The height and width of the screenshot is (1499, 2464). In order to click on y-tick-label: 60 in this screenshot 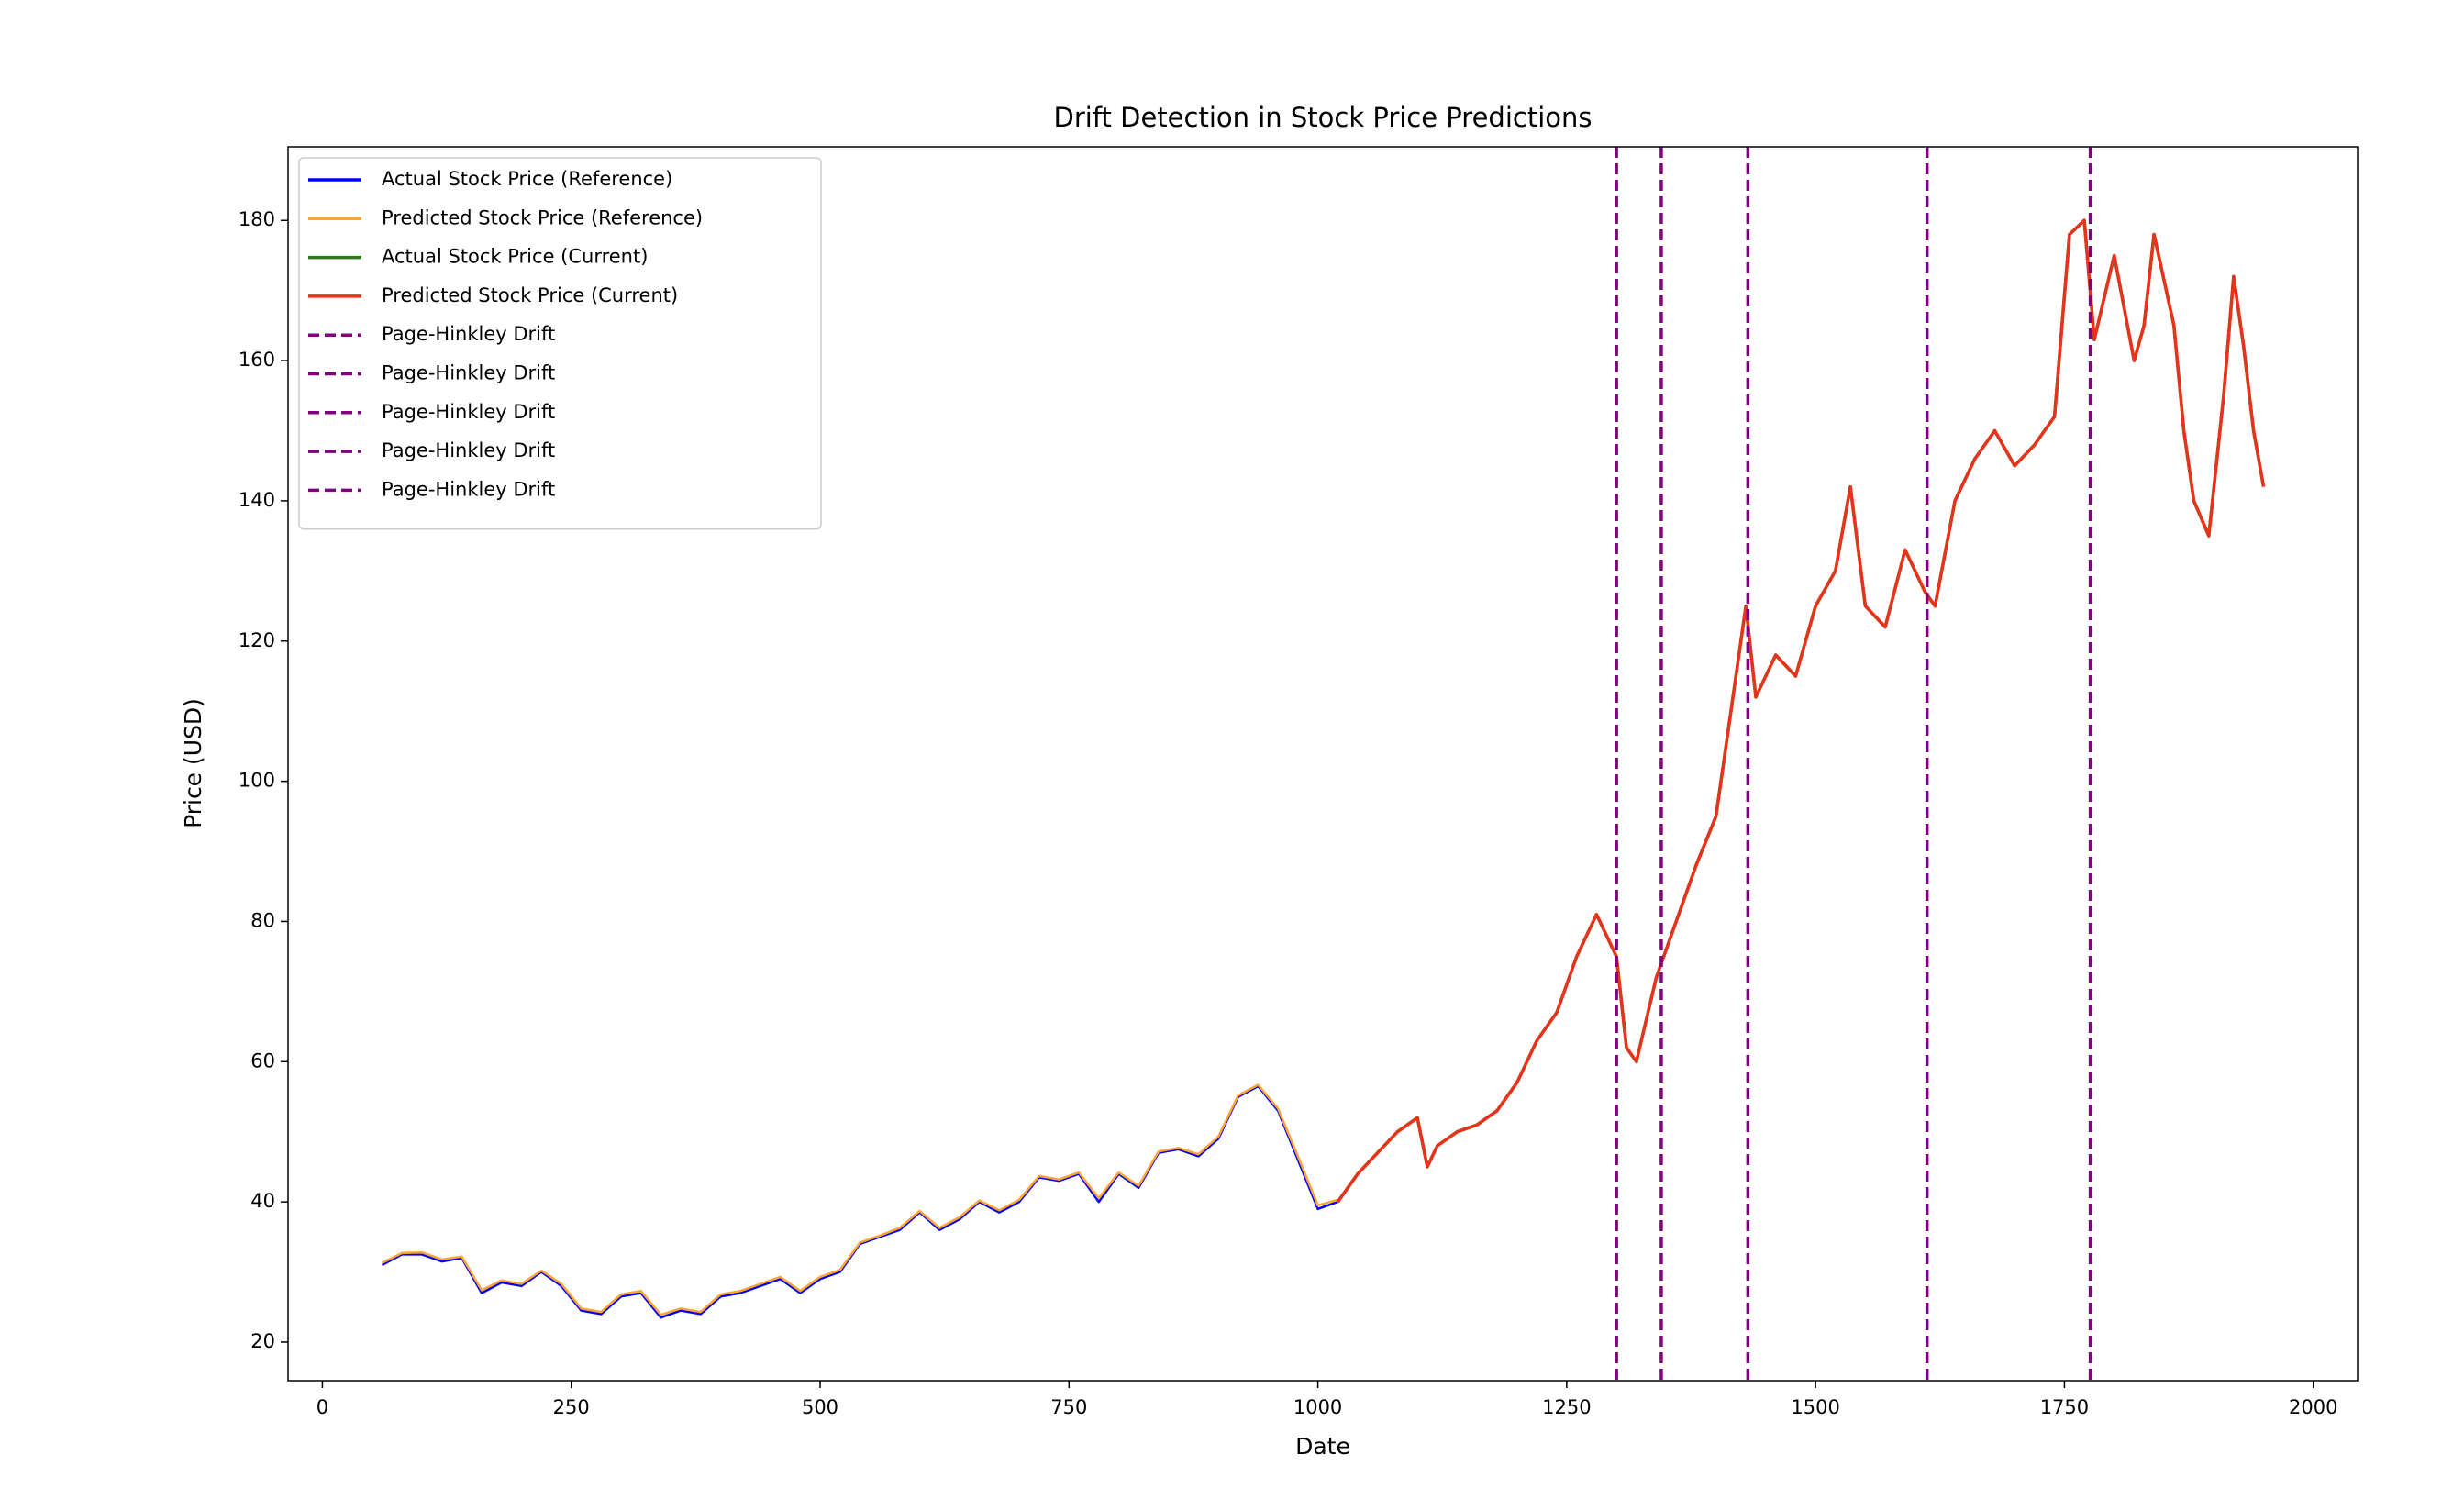, I will do `click(262, 1060)`.